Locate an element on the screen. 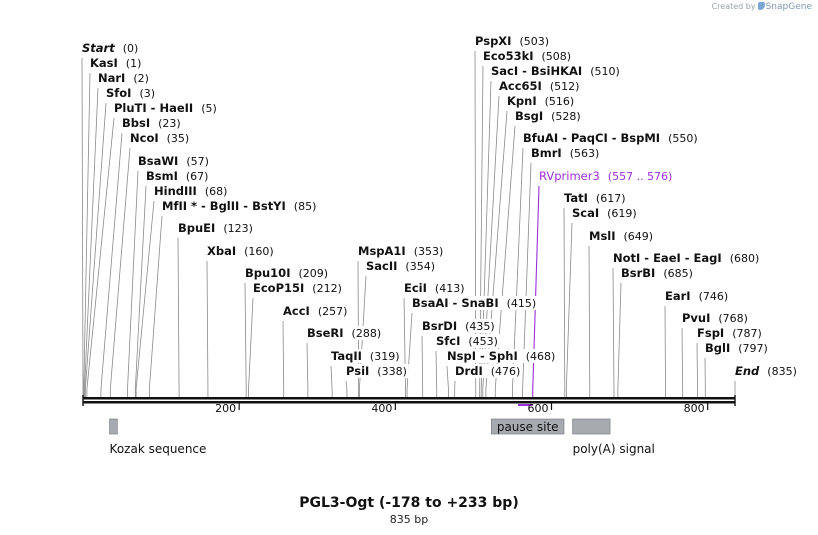 The image size is (818, 535). site-position-pluti-haeii: (5) is located at coordinates (209, 108).